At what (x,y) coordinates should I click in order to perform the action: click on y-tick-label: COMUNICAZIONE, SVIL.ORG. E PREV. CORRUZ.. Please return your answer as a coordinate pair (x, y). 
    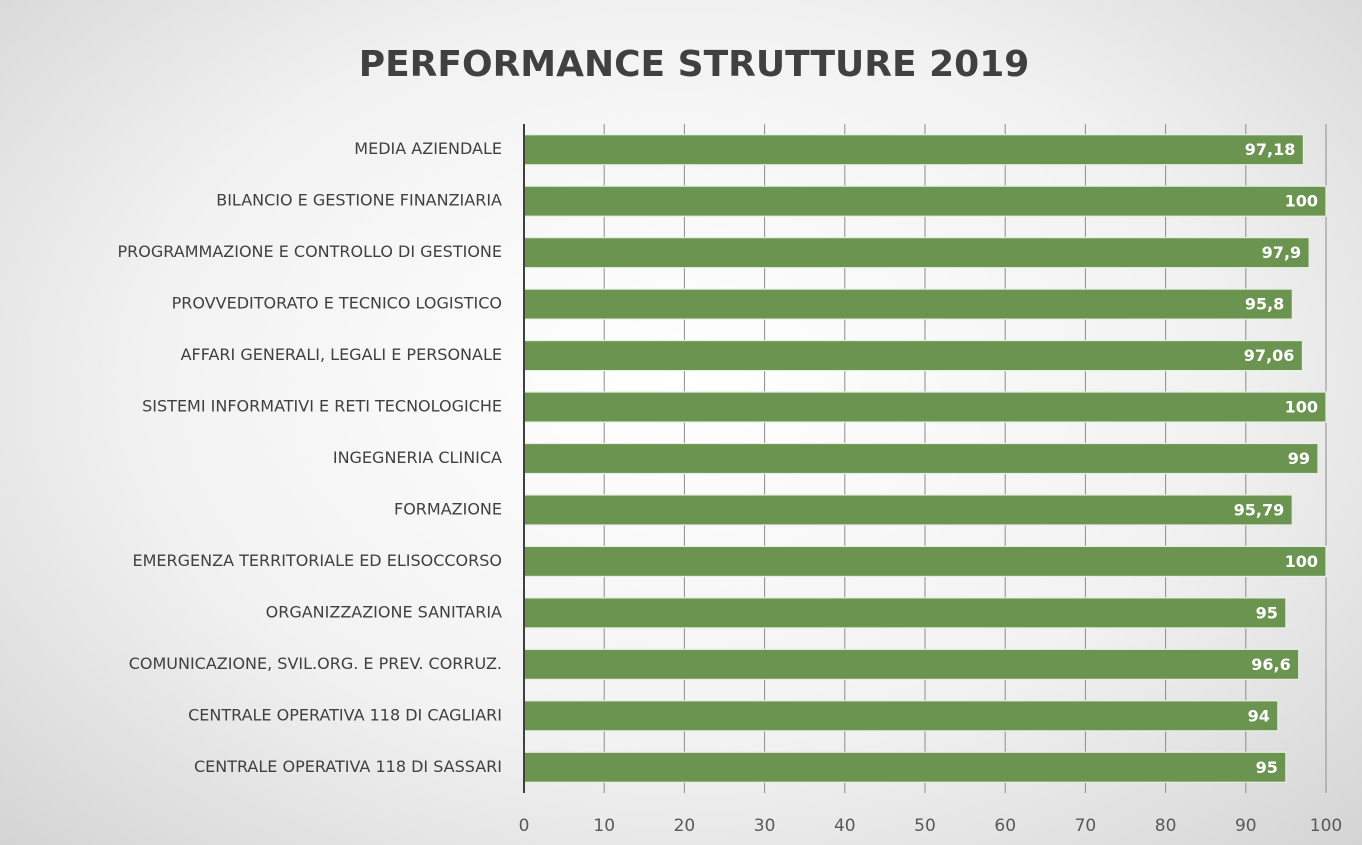
    Looking at the image, I should click on (315, 663).